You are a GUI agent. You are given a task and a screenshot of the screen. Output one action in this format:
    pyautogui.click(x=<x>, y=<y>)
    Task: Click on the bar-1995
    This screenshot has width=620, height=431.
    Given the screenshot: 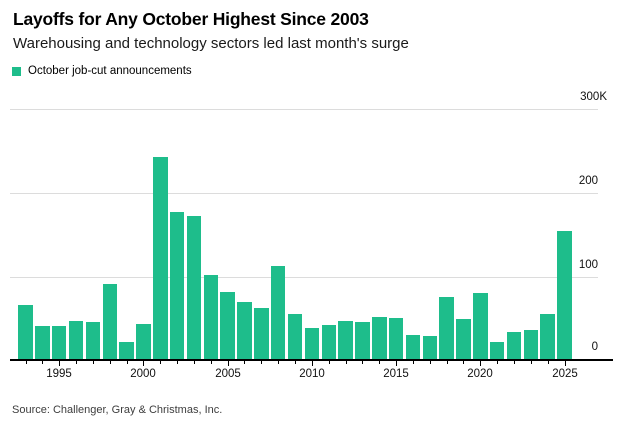 What is the action you would take?
    pyautogui.click(x=59, y=343)
    